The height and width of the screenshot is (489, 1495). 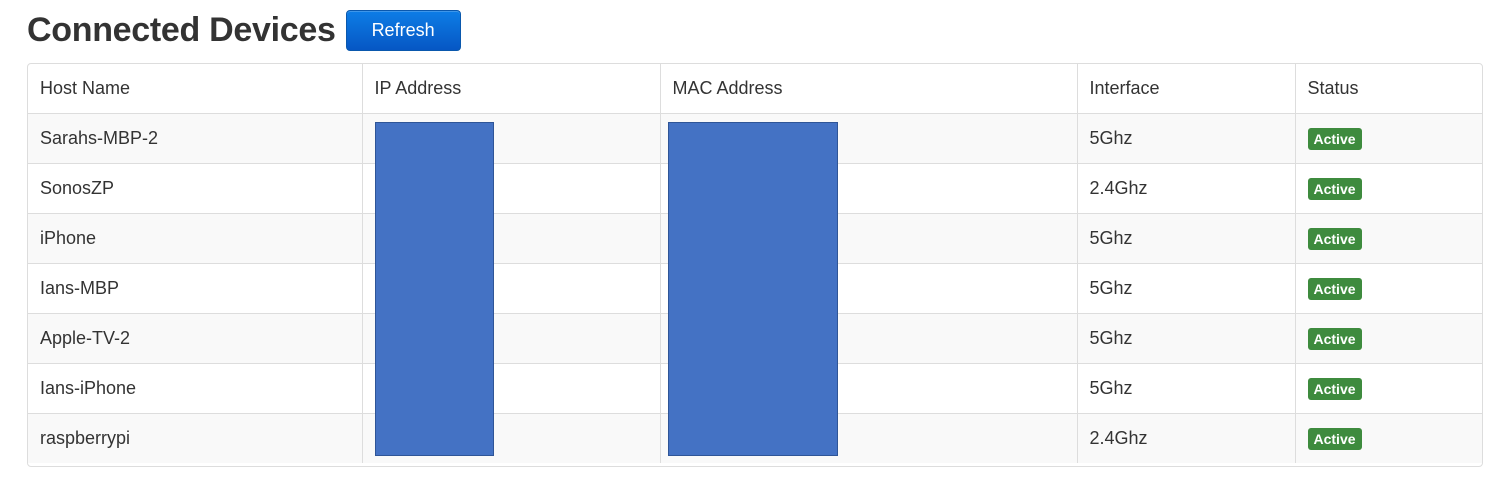 I want to click on table-row: Ians-iPhone 5Ghz Active, so click(x=755, y=388).